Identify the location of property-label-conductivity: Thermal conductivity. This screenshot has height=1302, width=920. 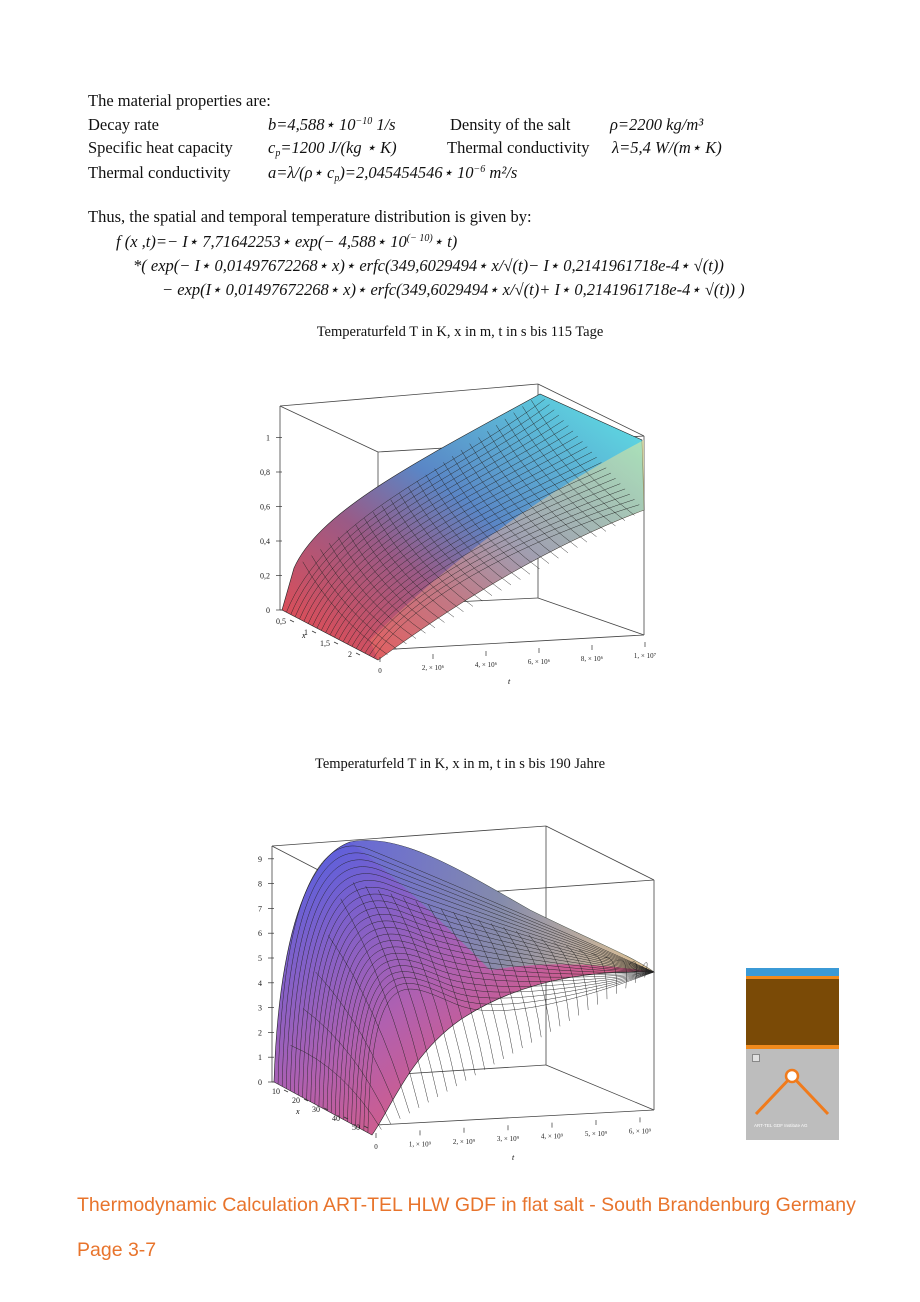
(518, 147).